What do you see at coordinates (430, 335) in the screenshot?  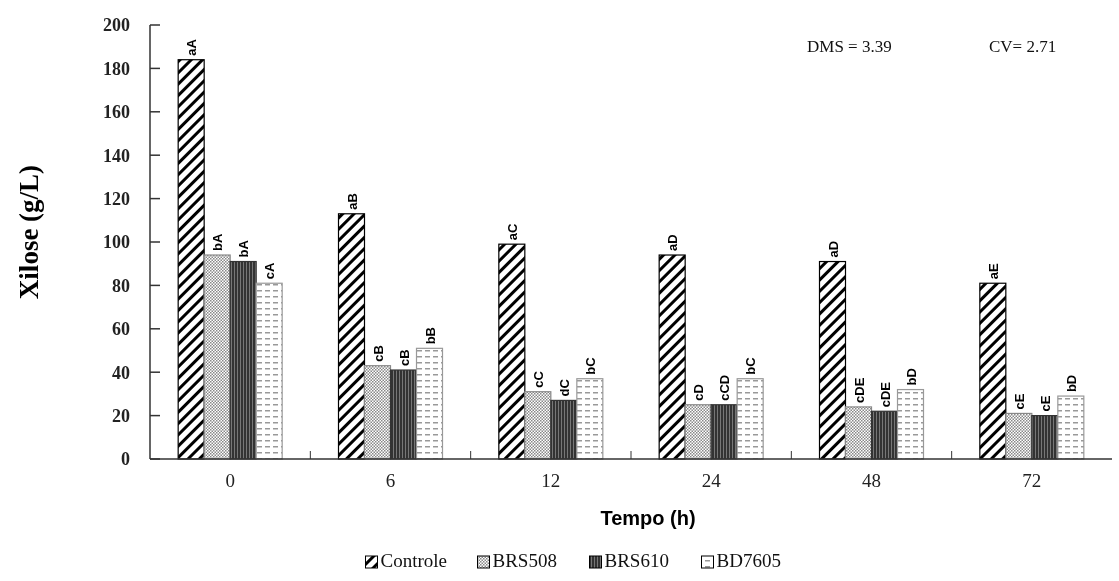 I see `data-label: bB` at bounding box center [430, 335].